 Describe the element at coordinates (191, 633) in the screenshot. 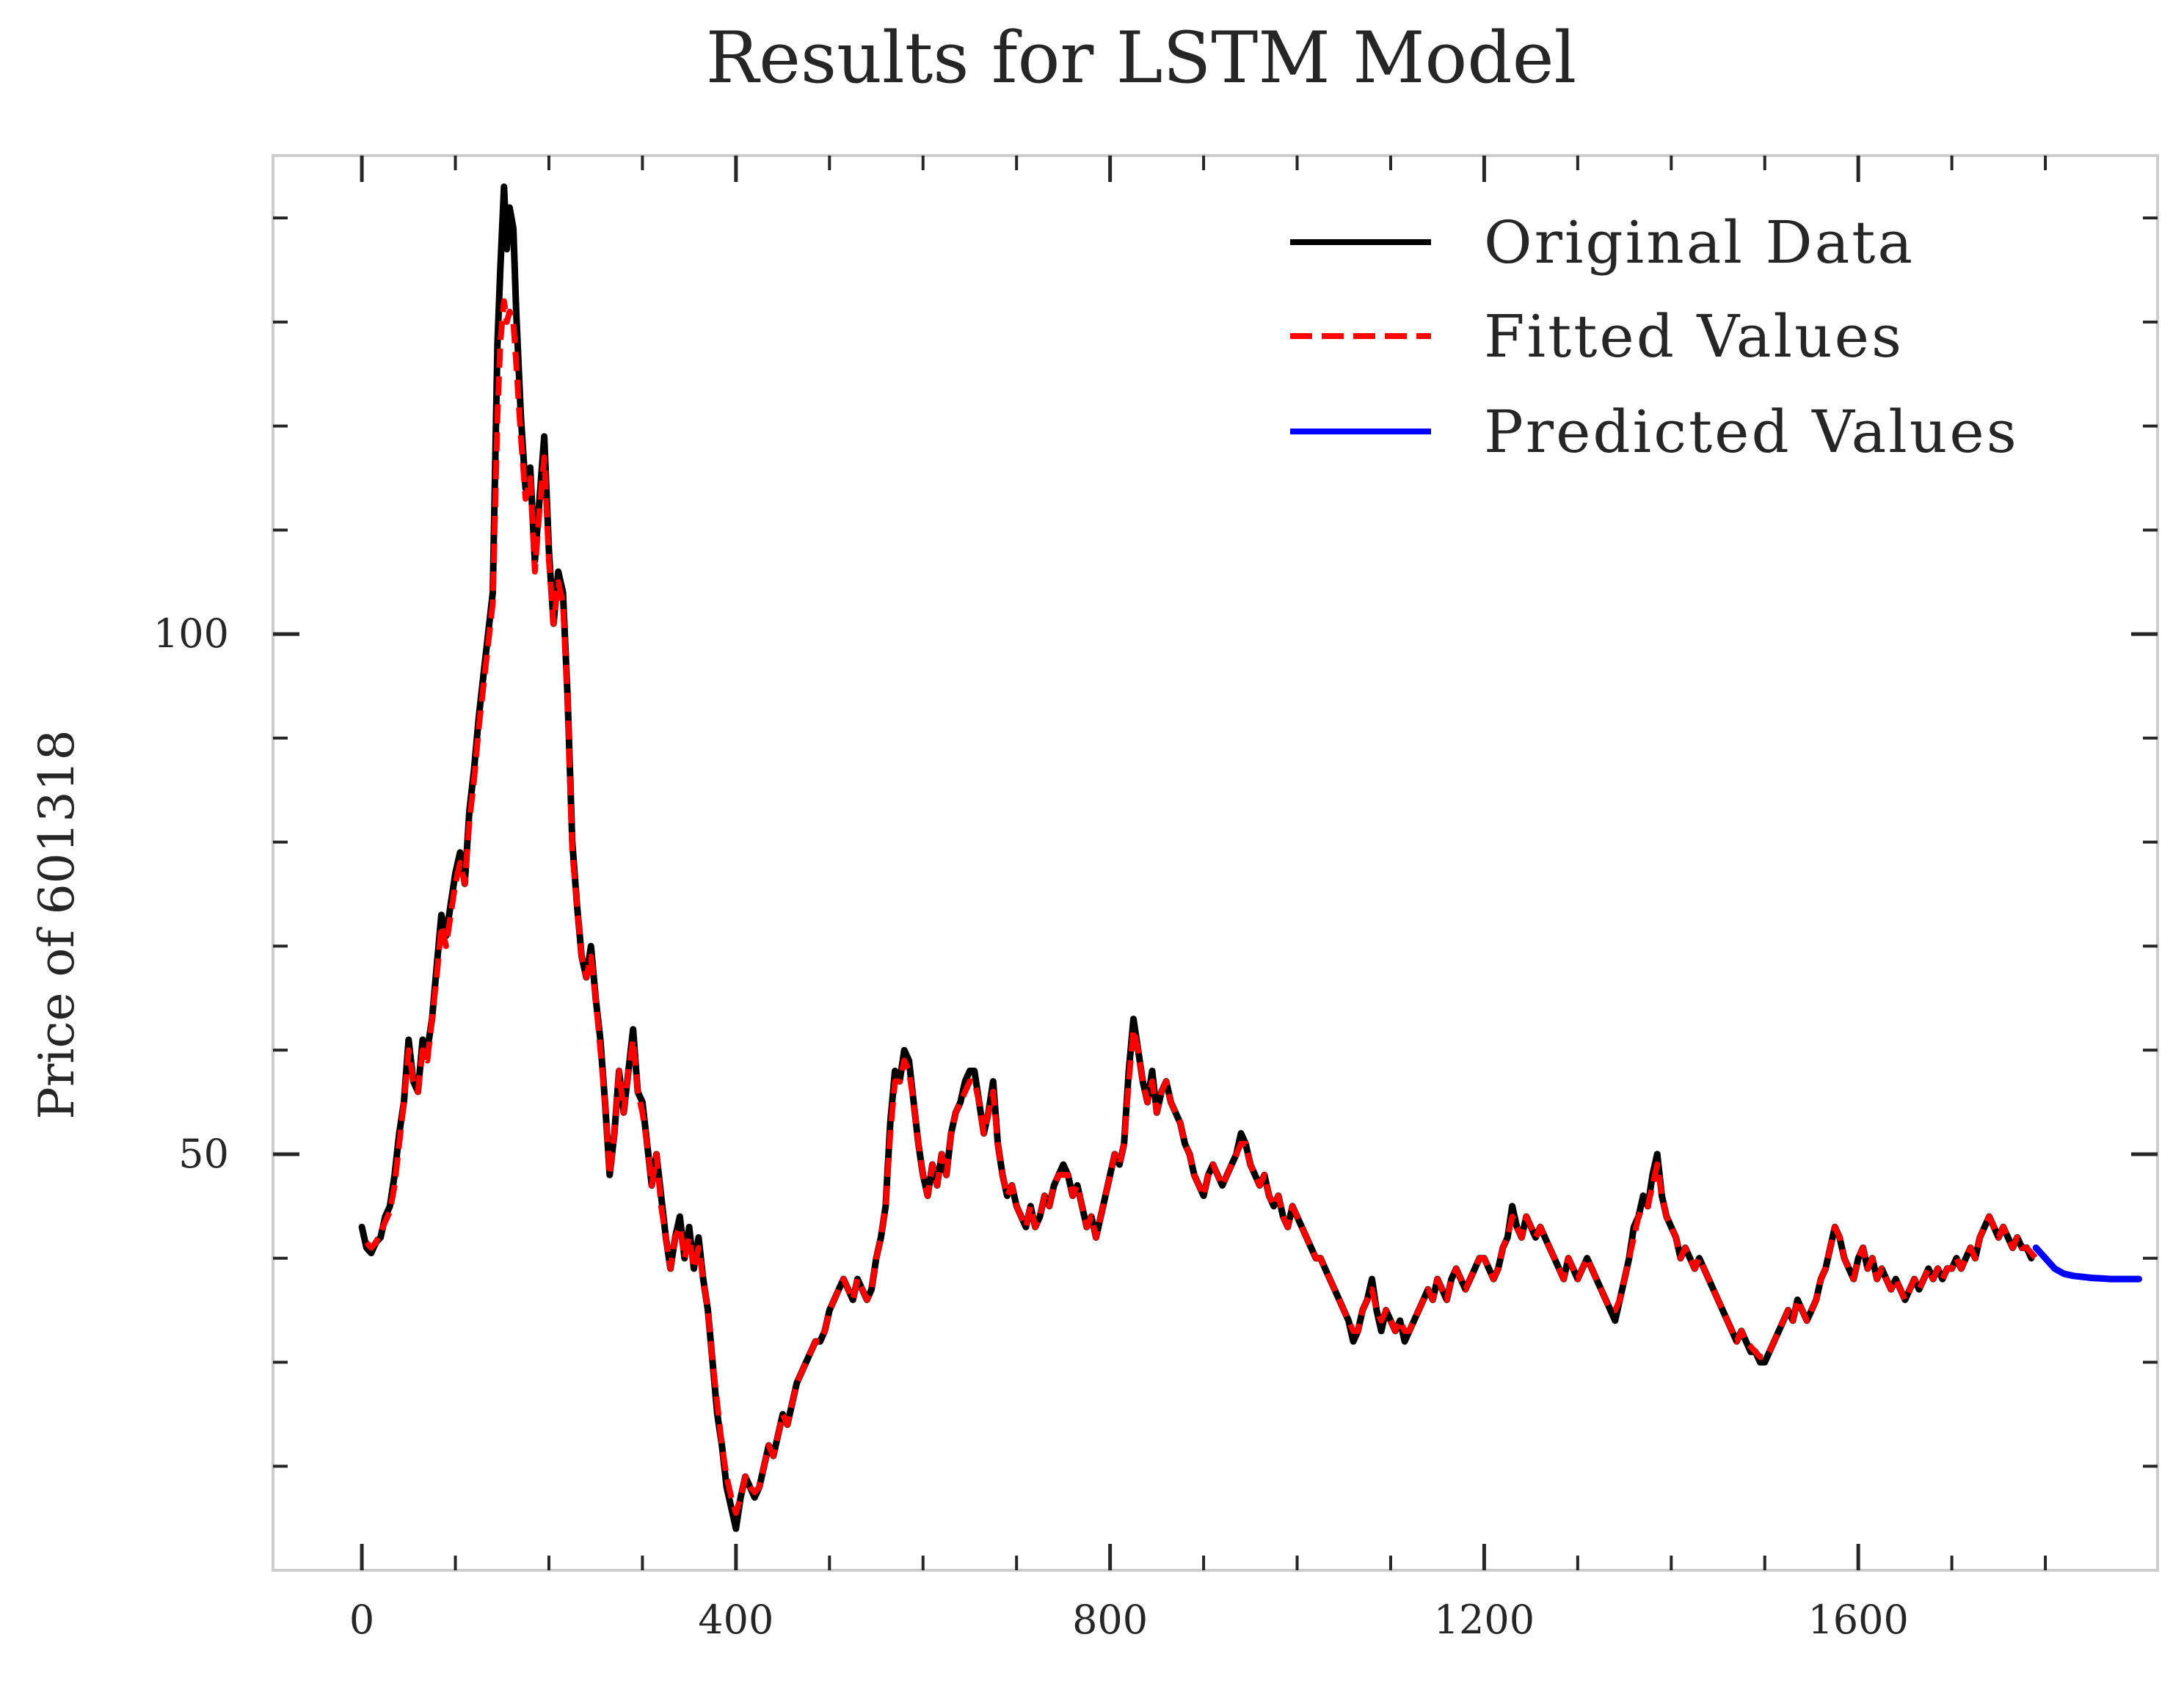

I see `y-tick-label: 100` at that location.